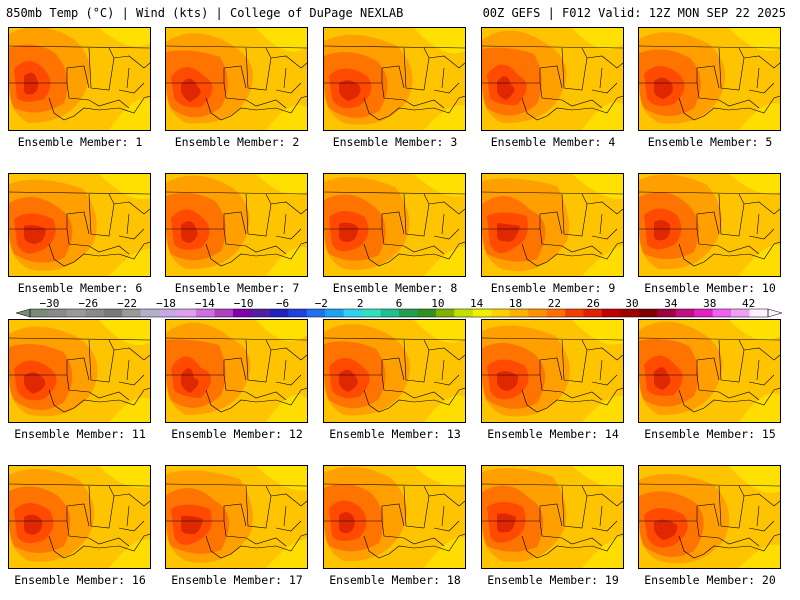  What do you see at coordinates (360, 303) in the screenshot?
I see `colorbar-tick-label: 2` at bounding box center [360, 303].